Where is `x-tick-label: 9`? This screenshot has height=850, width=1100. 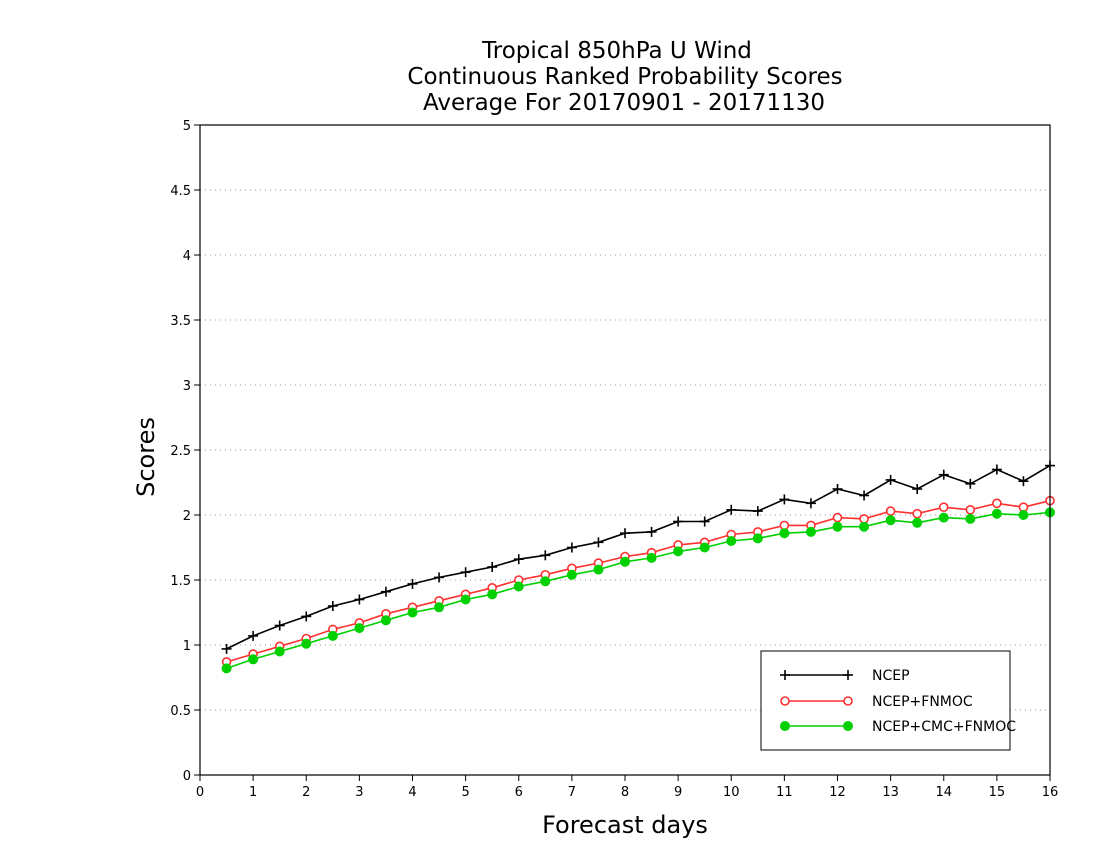
x-tick-label: 9 is located at coordinates (678, 792).